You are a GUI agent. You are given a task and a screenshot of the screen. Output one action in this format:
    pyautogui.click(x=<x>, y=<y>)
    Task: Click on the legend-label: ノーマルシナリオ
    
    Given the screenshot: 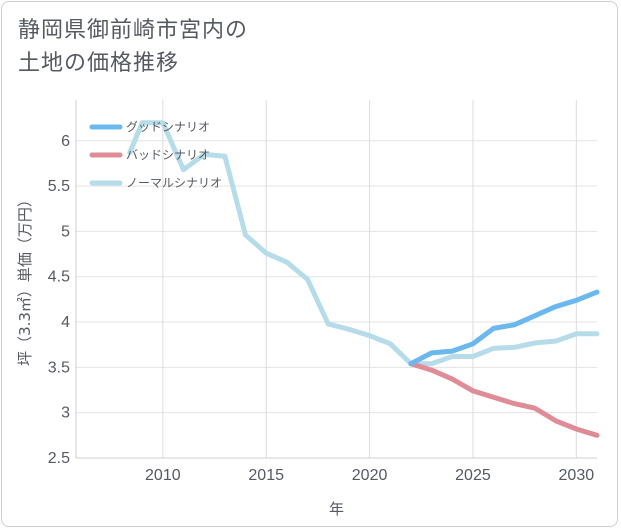 What is the action you would take?
    pyautogui.click(x=174, y=183)
    